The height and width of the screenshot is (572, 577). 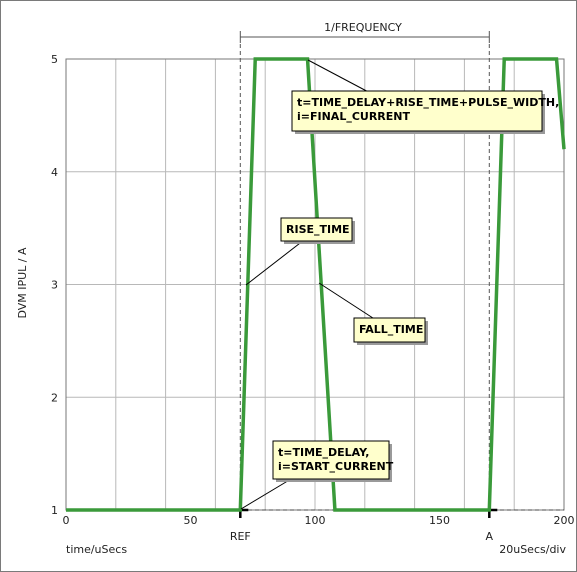 What do you see at coordinates (22, 283) in the screenshot?
I see `y-axis-label: DVM IPUL / A` at bounding box center [22, 283].